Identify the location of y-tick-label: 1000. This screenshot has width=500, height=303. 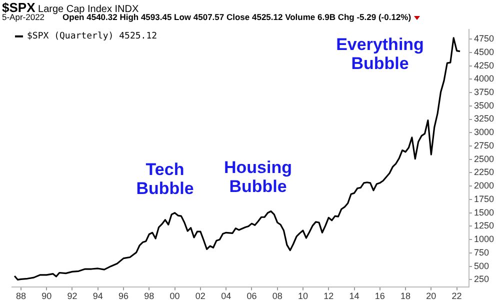
(484, 239).